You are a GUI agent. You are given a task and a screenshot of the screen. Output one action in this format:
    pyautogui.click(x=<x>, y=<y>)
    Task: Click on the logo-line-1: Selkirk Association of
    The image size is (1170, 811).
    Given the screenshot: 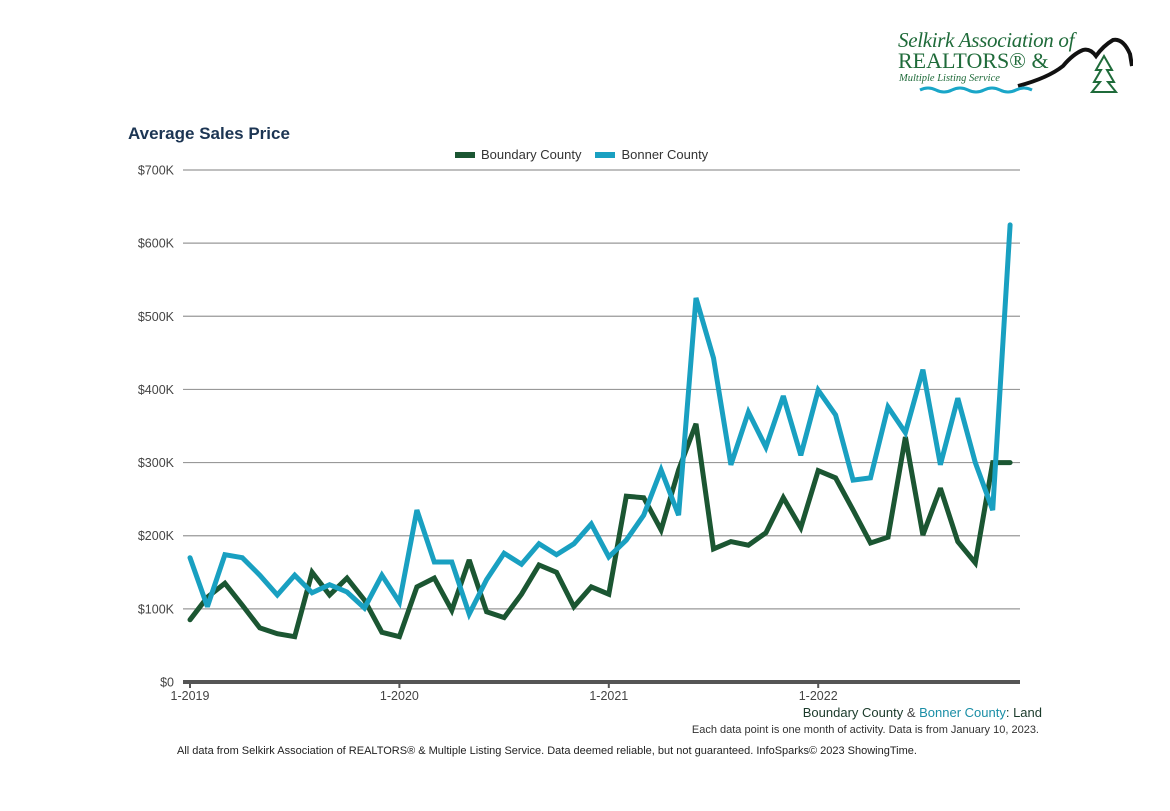 What is the action you would take?
    pyautogui.click(x=986, y=40)
    